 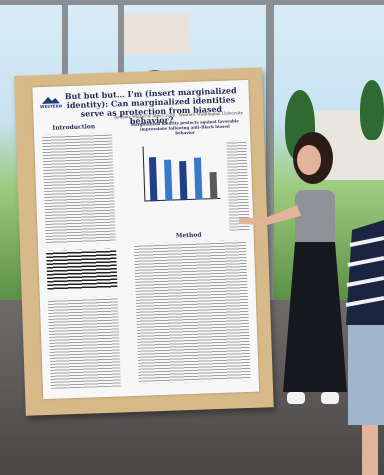 I want to click on viewer-person, so click(x=364, y=347).